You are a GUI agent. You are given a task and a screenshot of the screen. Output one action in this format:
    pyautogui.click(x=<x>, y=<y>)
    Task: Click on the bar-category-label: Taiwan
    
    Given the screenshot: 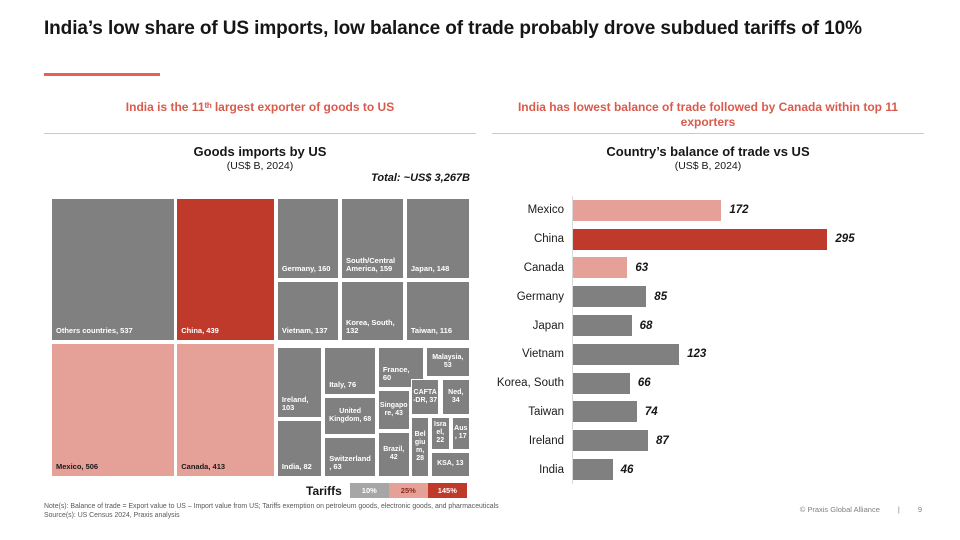 What is the action you would take?
    pyautogui.click(x=546, y=411)
    